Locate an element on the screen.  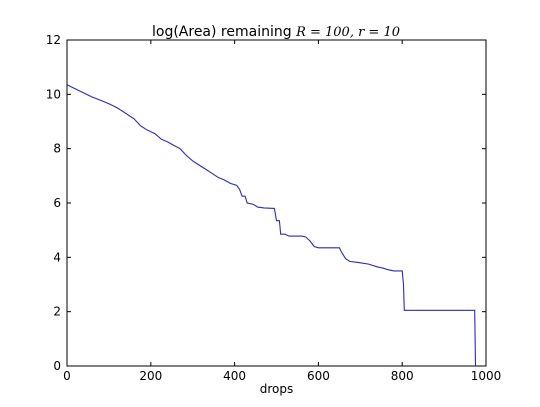
x-tick-label: 400 is located at coordinates (234, 376).